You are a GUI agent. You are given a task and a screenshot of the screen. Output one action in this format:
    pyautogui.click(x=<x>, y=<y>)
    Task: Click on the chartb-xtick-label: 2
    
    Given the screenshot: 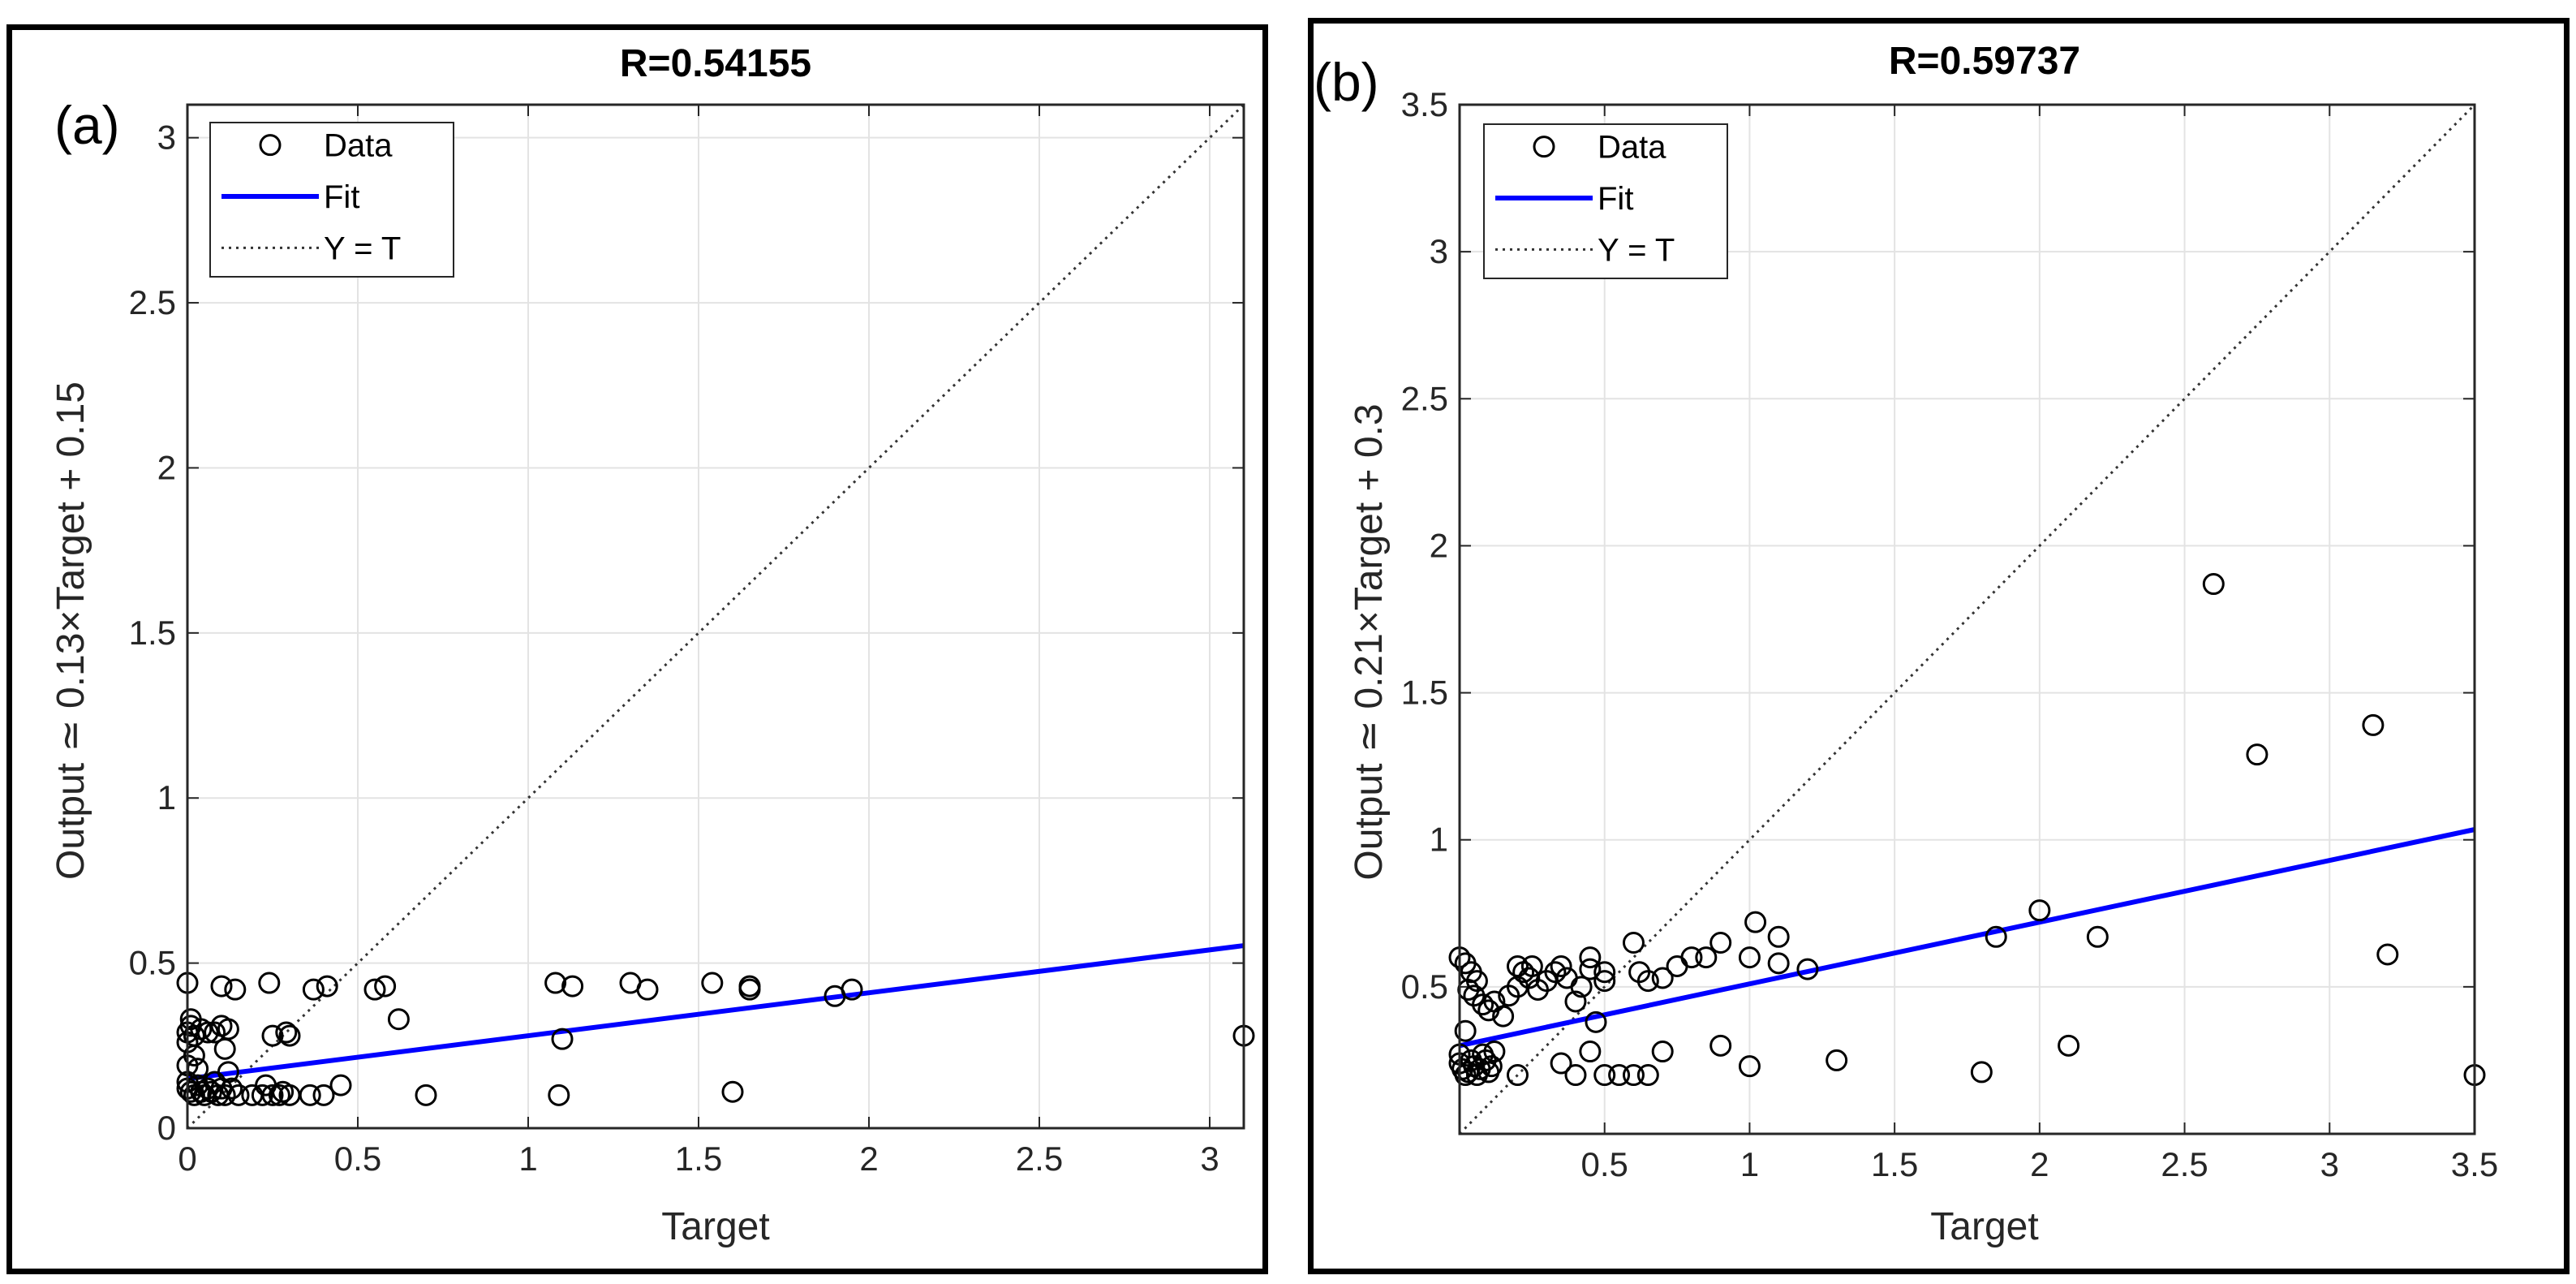 What is the action you would take?
    pyautogui.click(x=2039, y=1164)
    